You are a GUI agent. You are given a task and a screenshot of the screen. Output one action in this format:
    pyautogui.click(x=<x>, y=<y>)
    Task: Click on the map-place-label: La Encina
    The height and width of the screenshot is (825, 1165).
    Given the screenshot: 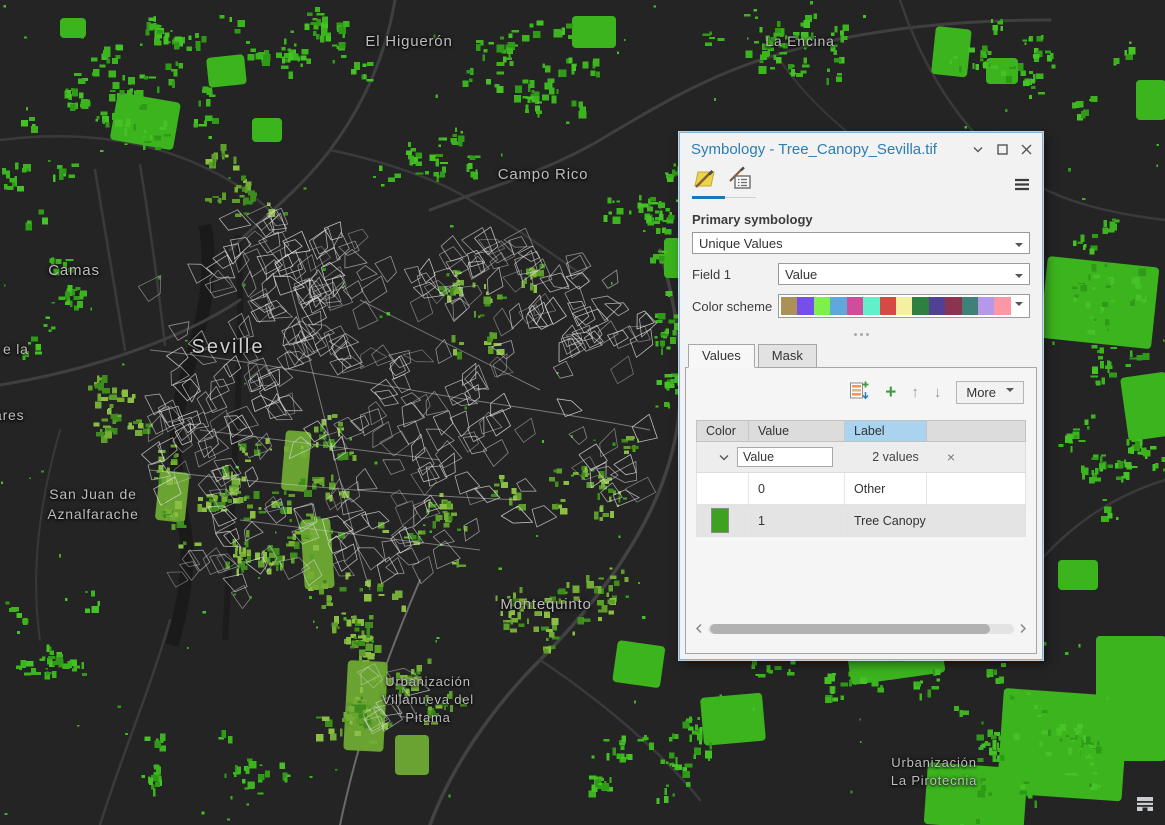 What is the action you would take?
    pyautogui.click(x=800, y=41)
    